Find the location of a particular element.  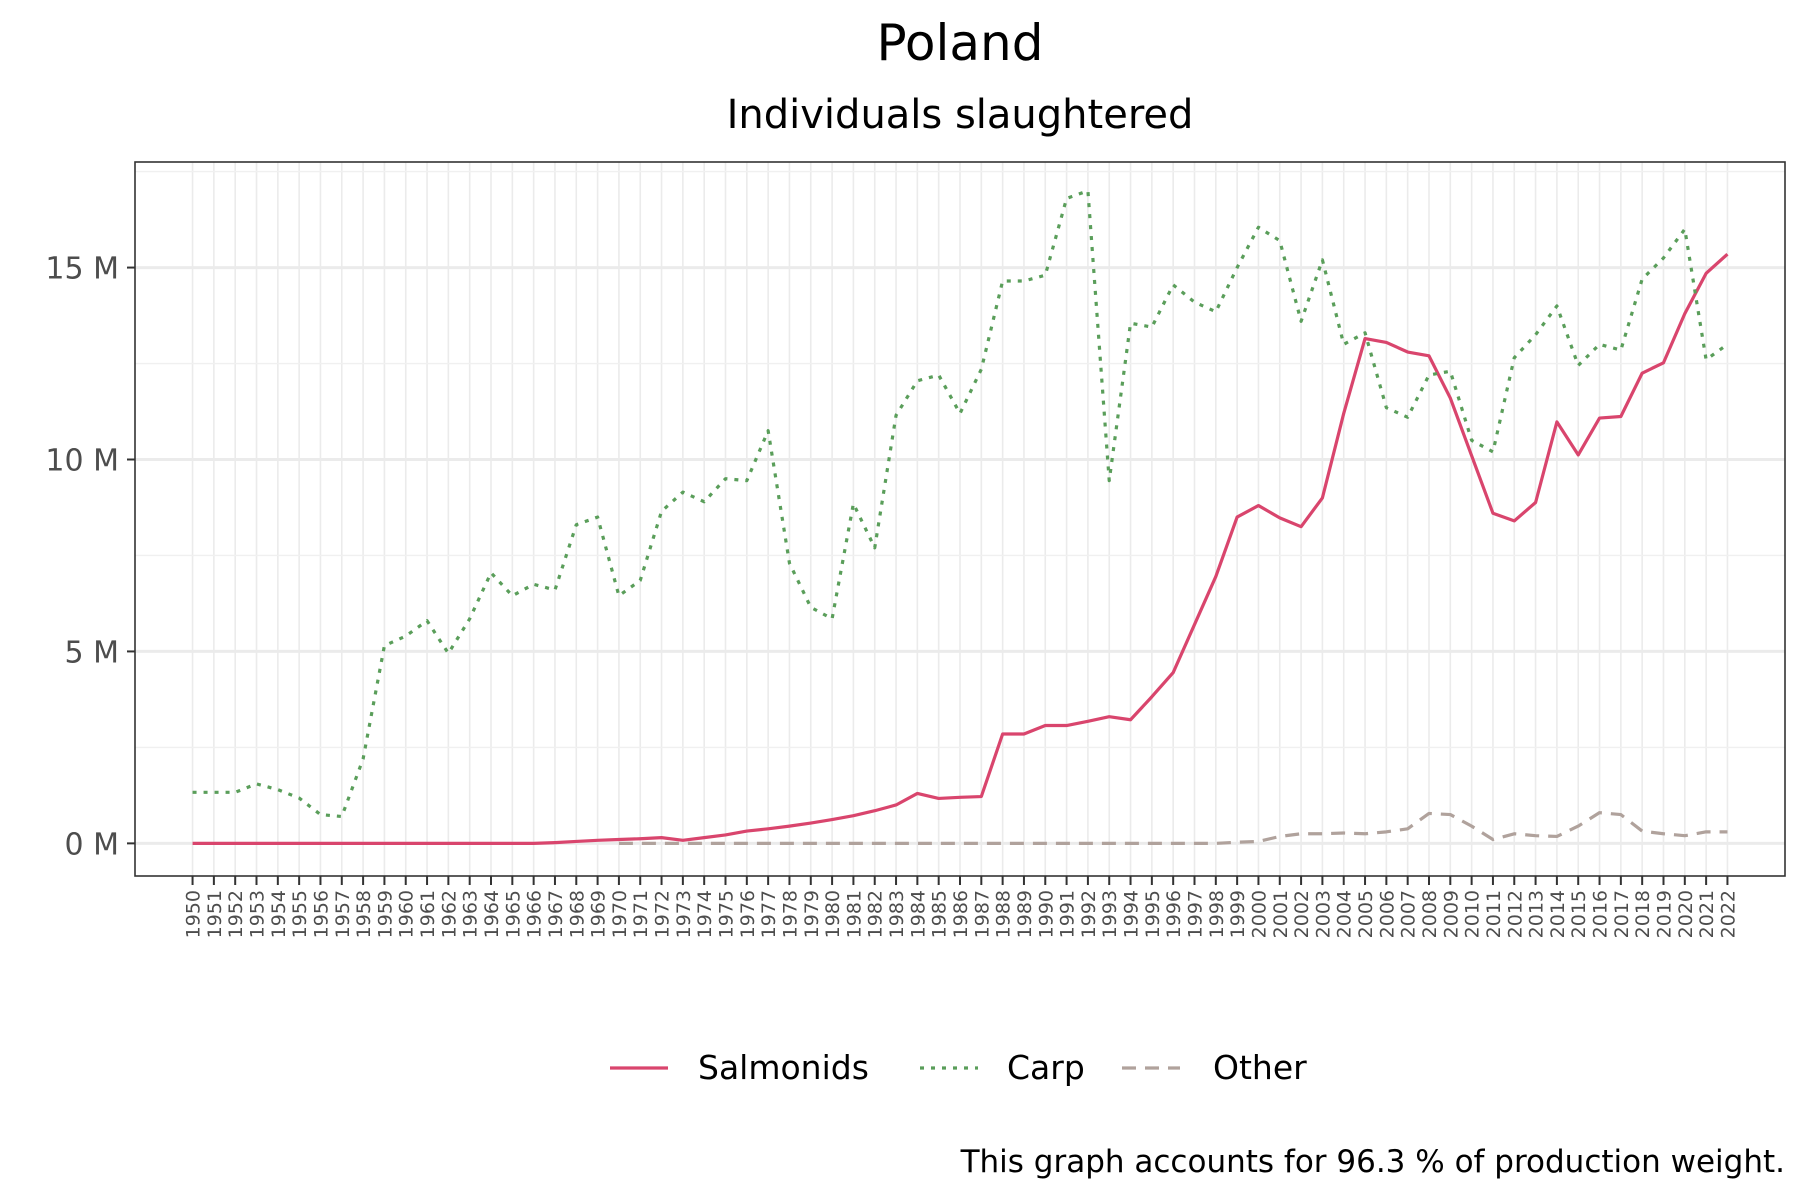

x-tick-label: 2022 is located at coordinates (1728, 914).